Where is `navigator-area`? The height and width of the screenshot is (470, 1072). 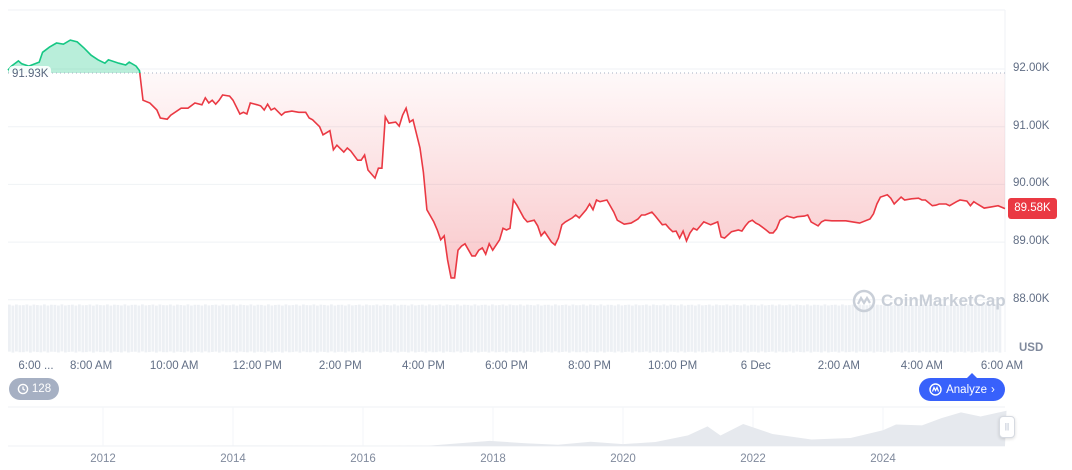 navigator-area is located at coordinates (509, 428).